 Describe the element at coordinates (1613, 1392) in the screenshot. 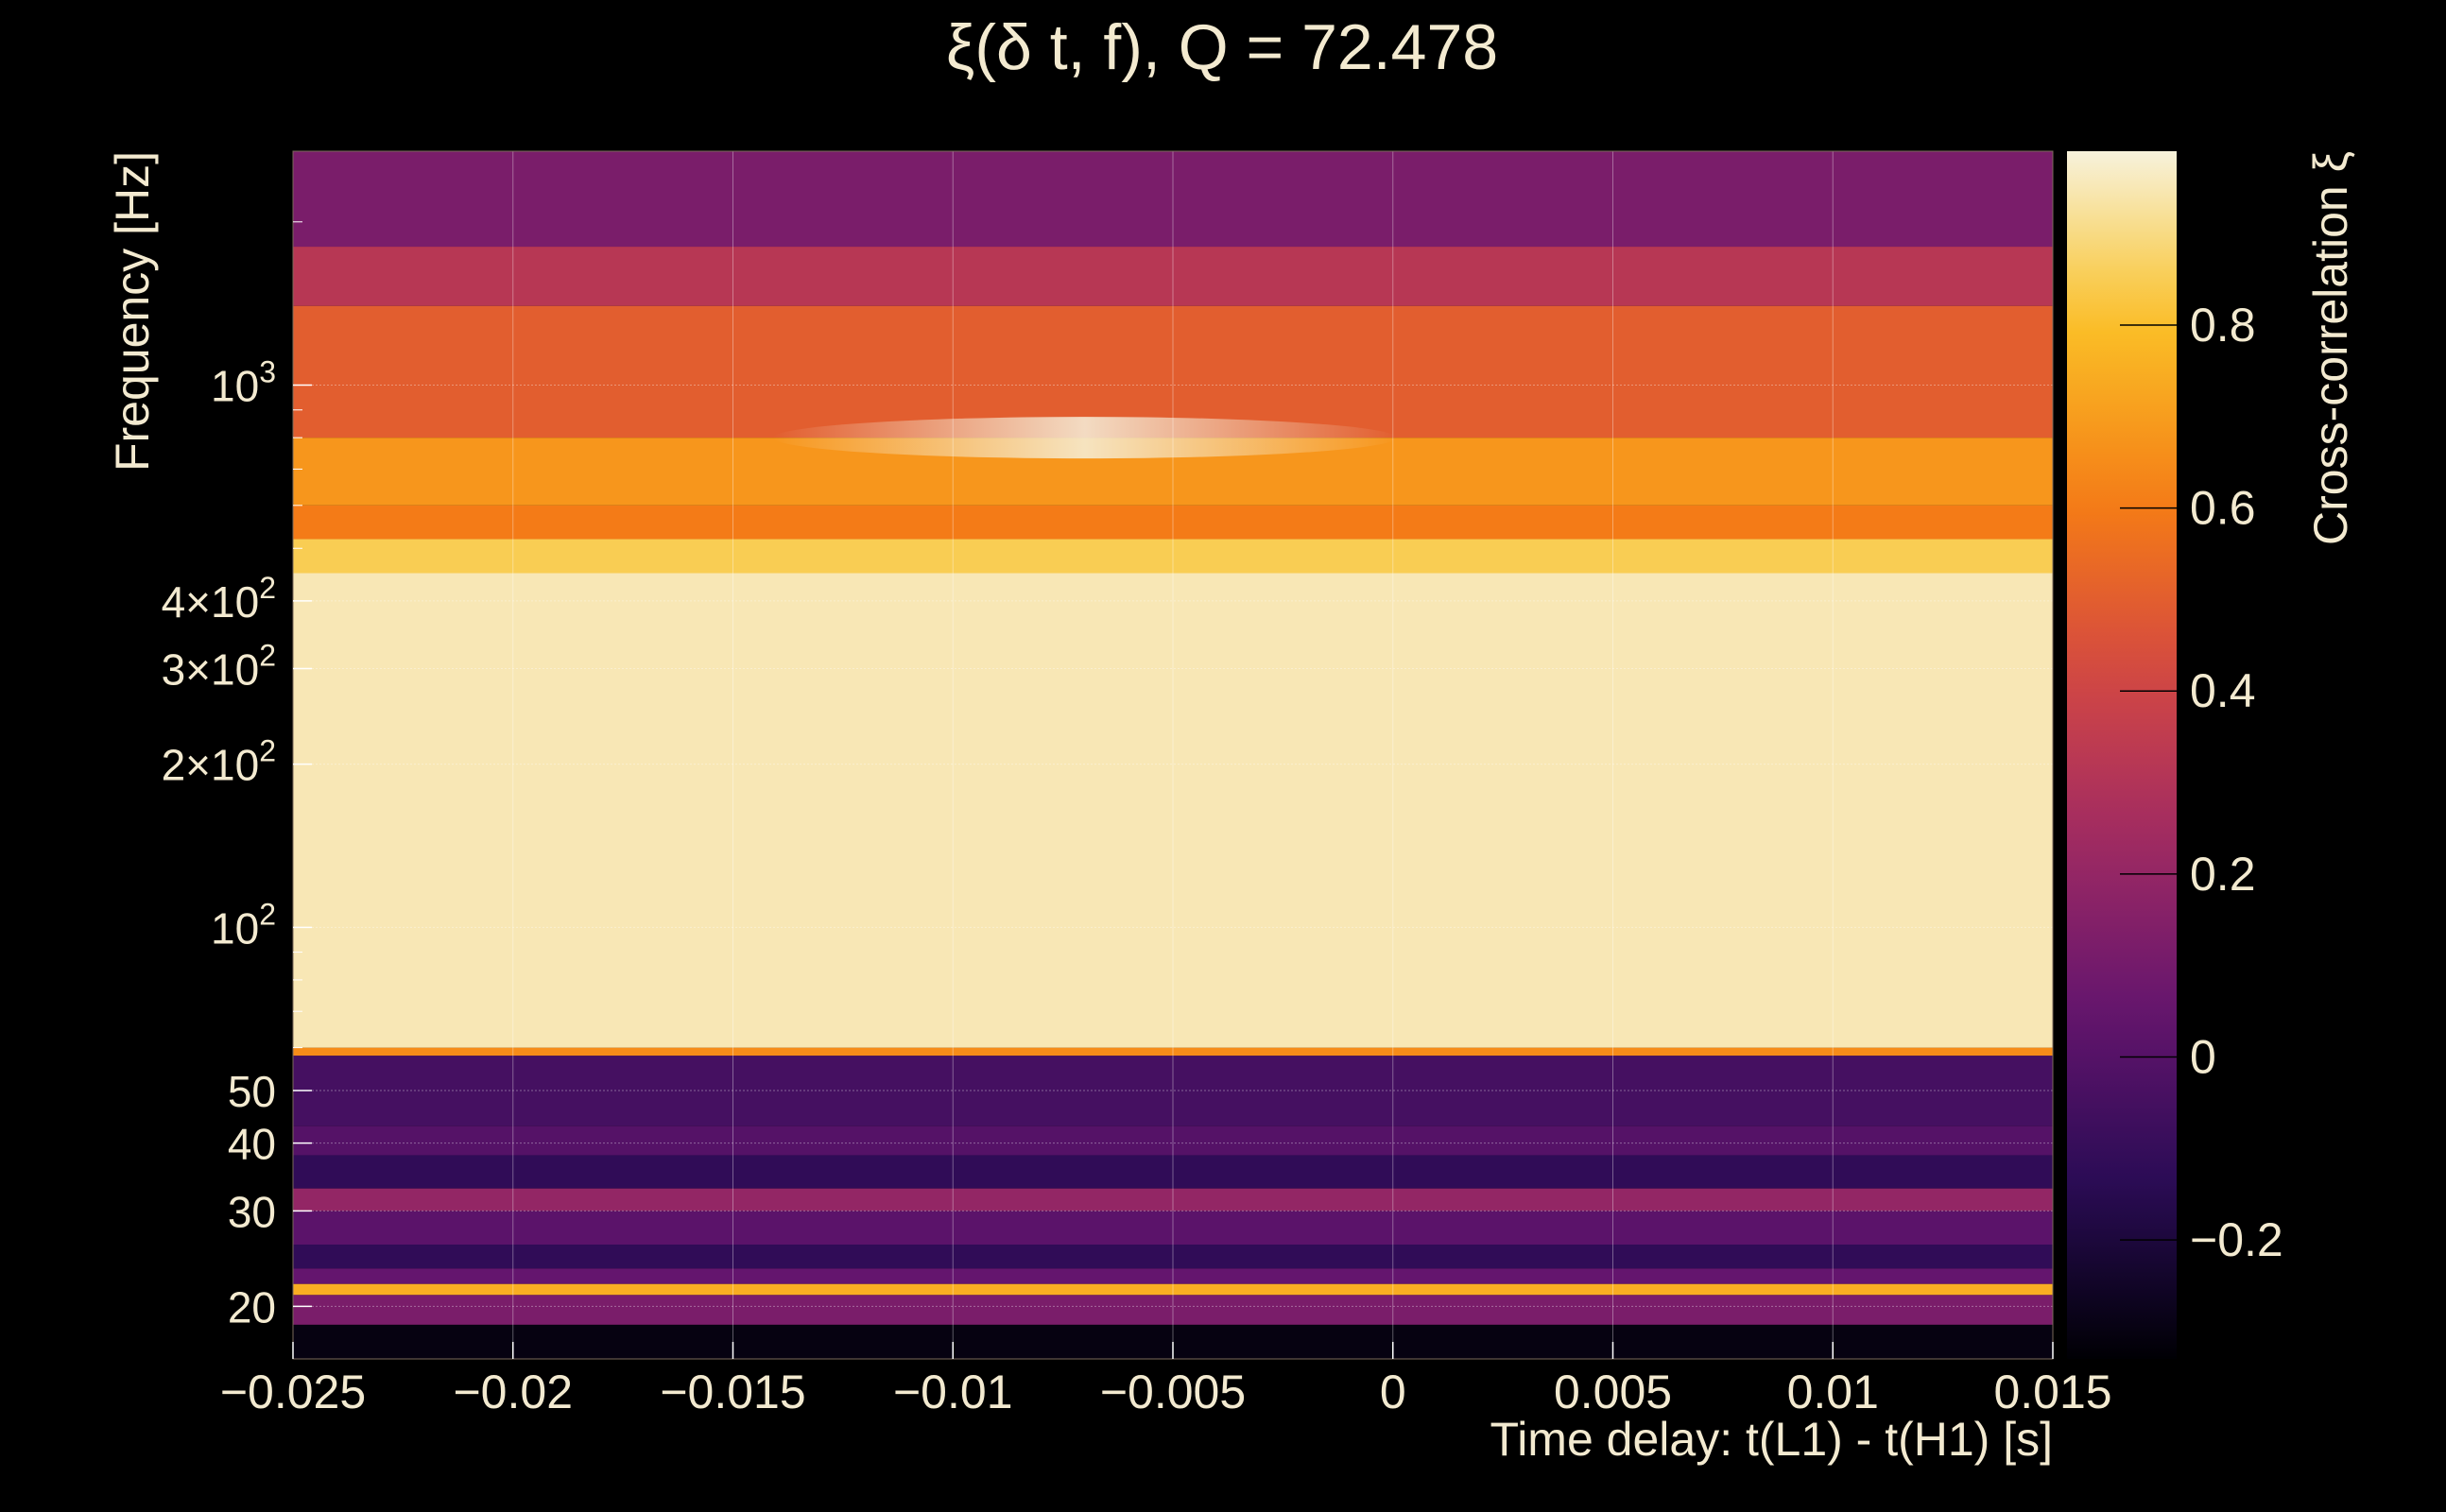

I see `x-tick-label: 0.005` at that location.